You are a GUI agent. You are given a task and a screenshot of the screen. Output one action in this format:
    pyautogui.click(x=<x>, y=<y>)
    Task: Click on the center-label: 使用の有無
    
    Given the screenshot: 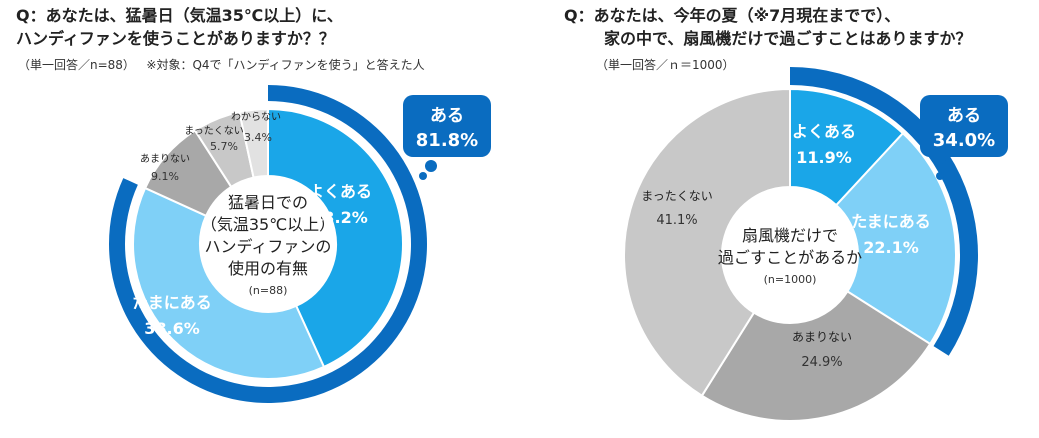 What is the action you would take?
    pyautogui.click(x=268, y=268)
    